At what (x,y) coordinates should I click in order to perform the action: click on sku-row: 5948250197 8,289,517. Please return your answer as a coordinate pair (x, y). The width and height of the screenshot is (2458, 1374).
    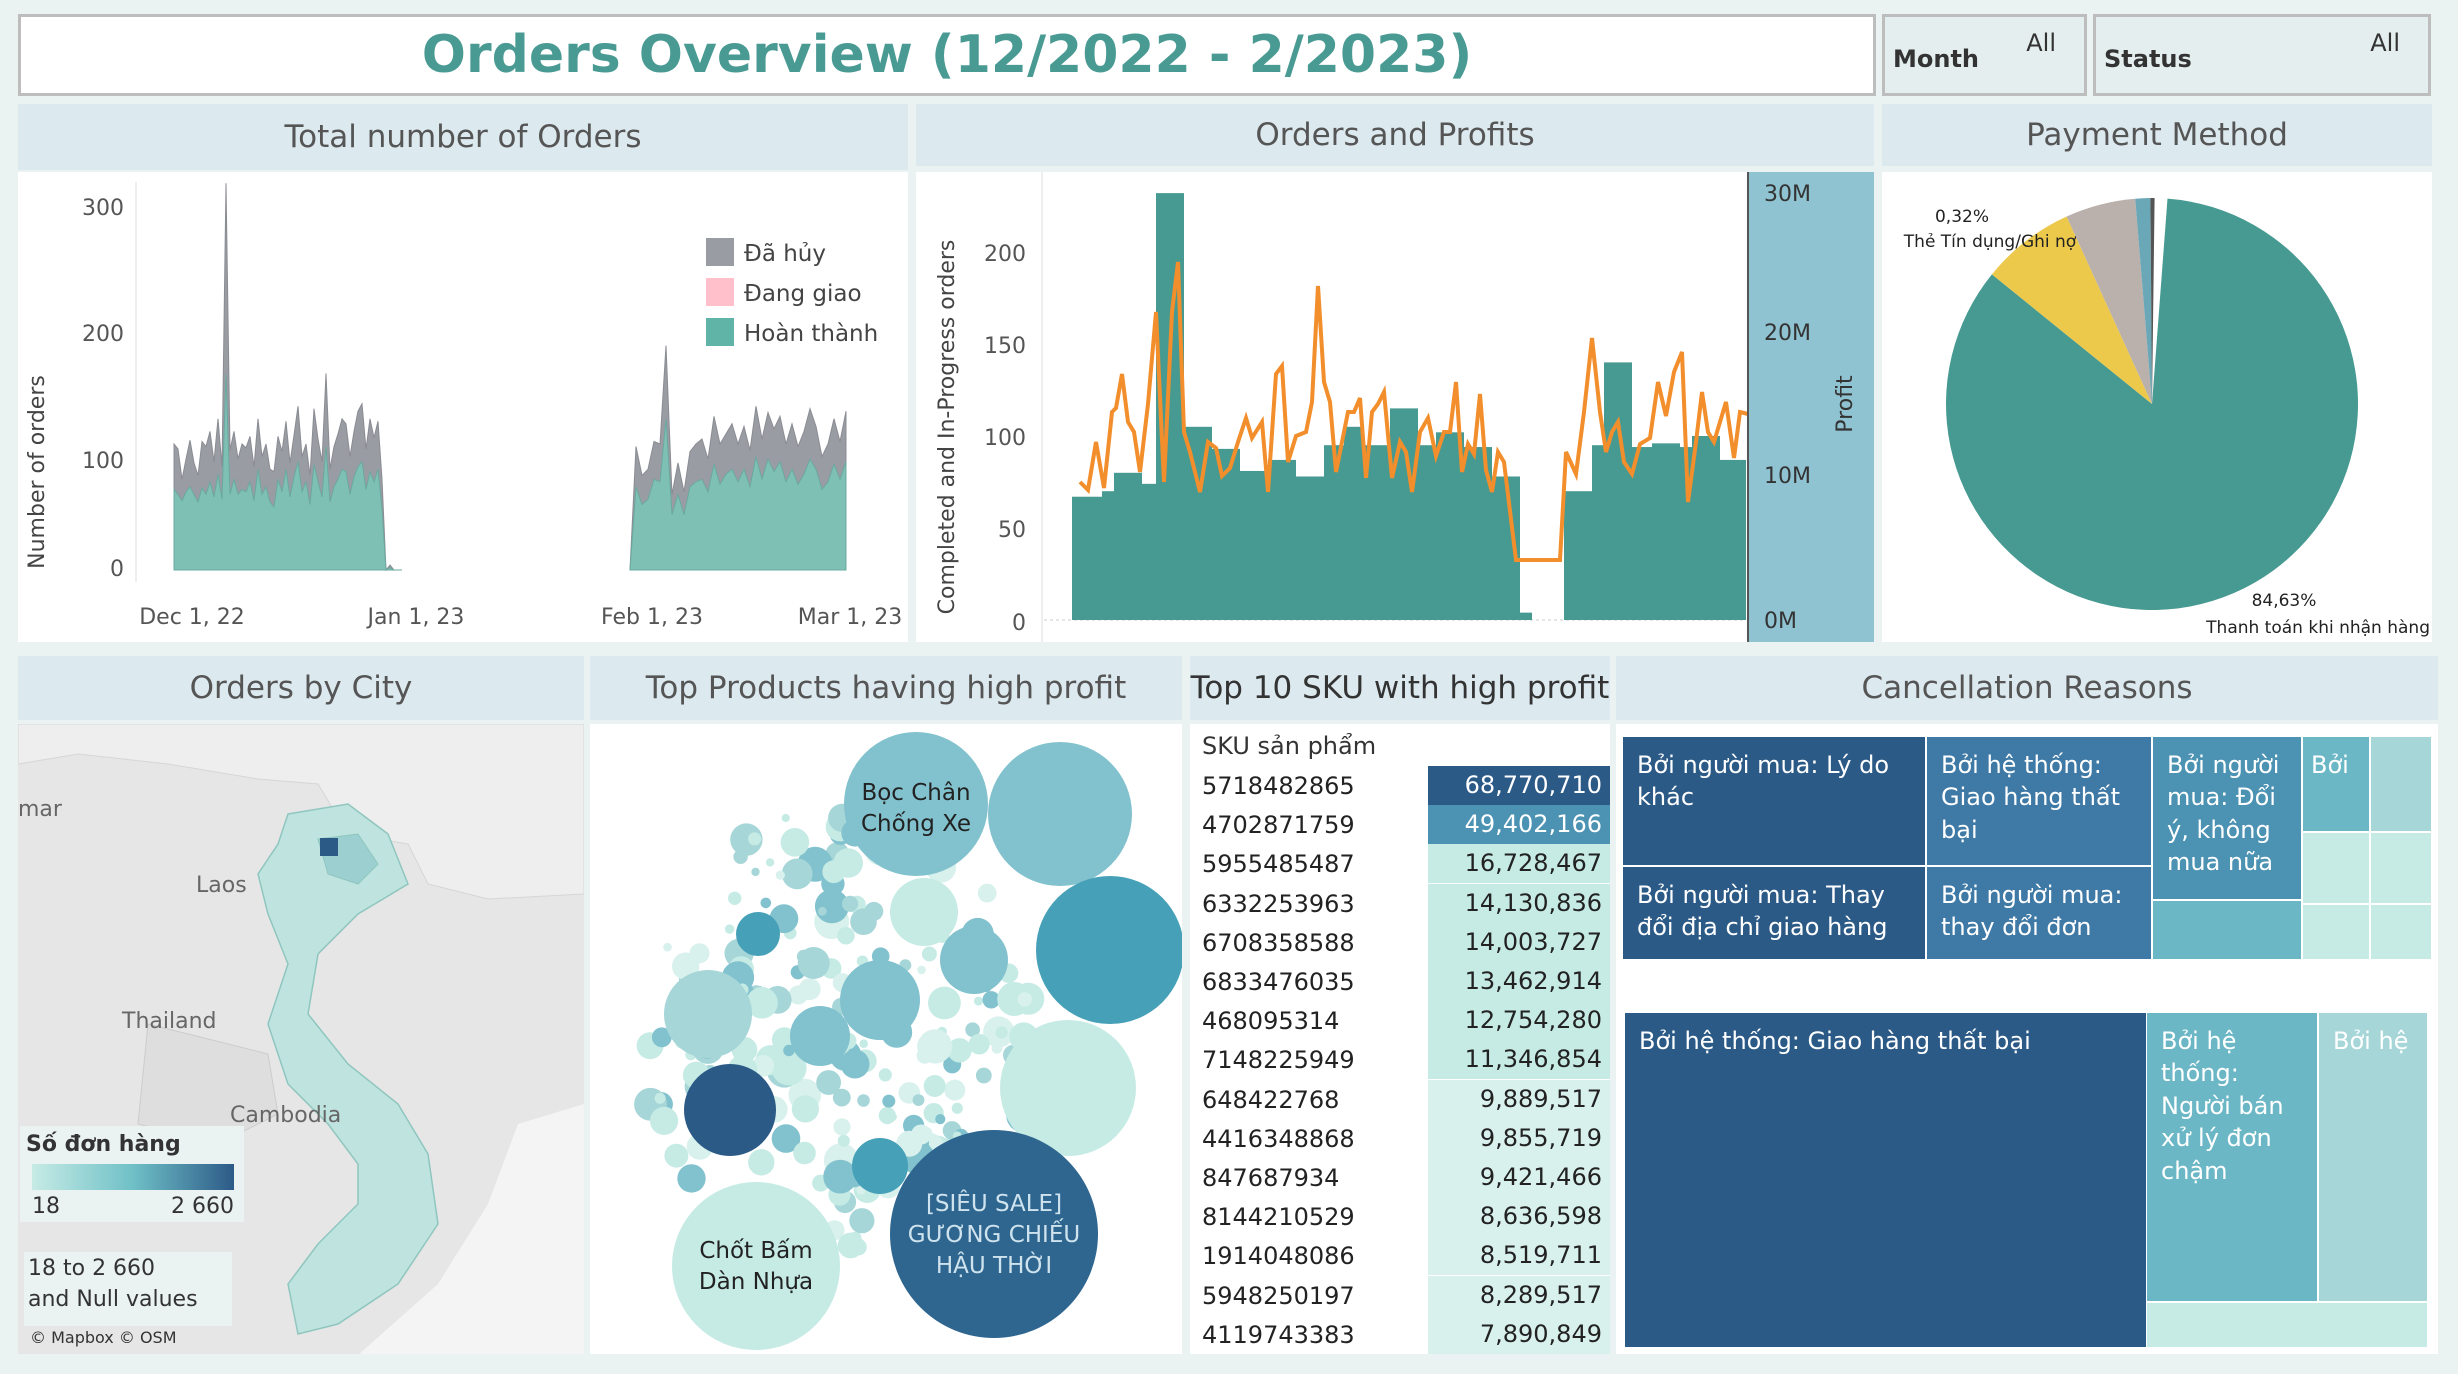
    Looking at the image, I should click on (1400, 1295).